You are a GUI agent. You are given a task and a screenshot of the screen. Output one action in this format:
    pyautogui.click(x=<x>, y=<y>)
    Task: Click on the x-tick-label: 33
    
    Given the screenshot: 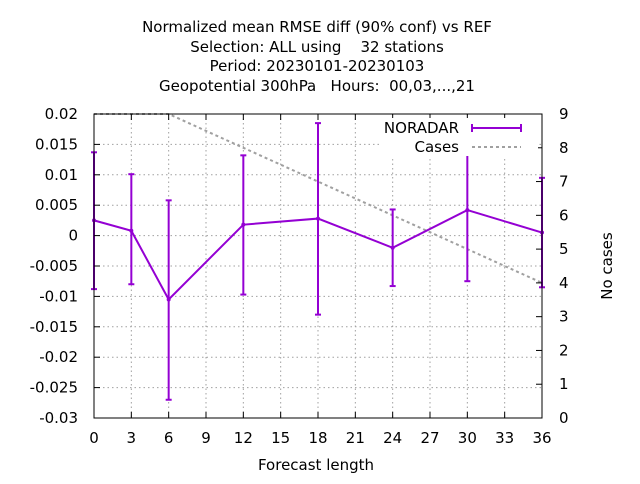 What is the action you would take?
    pyautogui.click(x=504, y=438)
    